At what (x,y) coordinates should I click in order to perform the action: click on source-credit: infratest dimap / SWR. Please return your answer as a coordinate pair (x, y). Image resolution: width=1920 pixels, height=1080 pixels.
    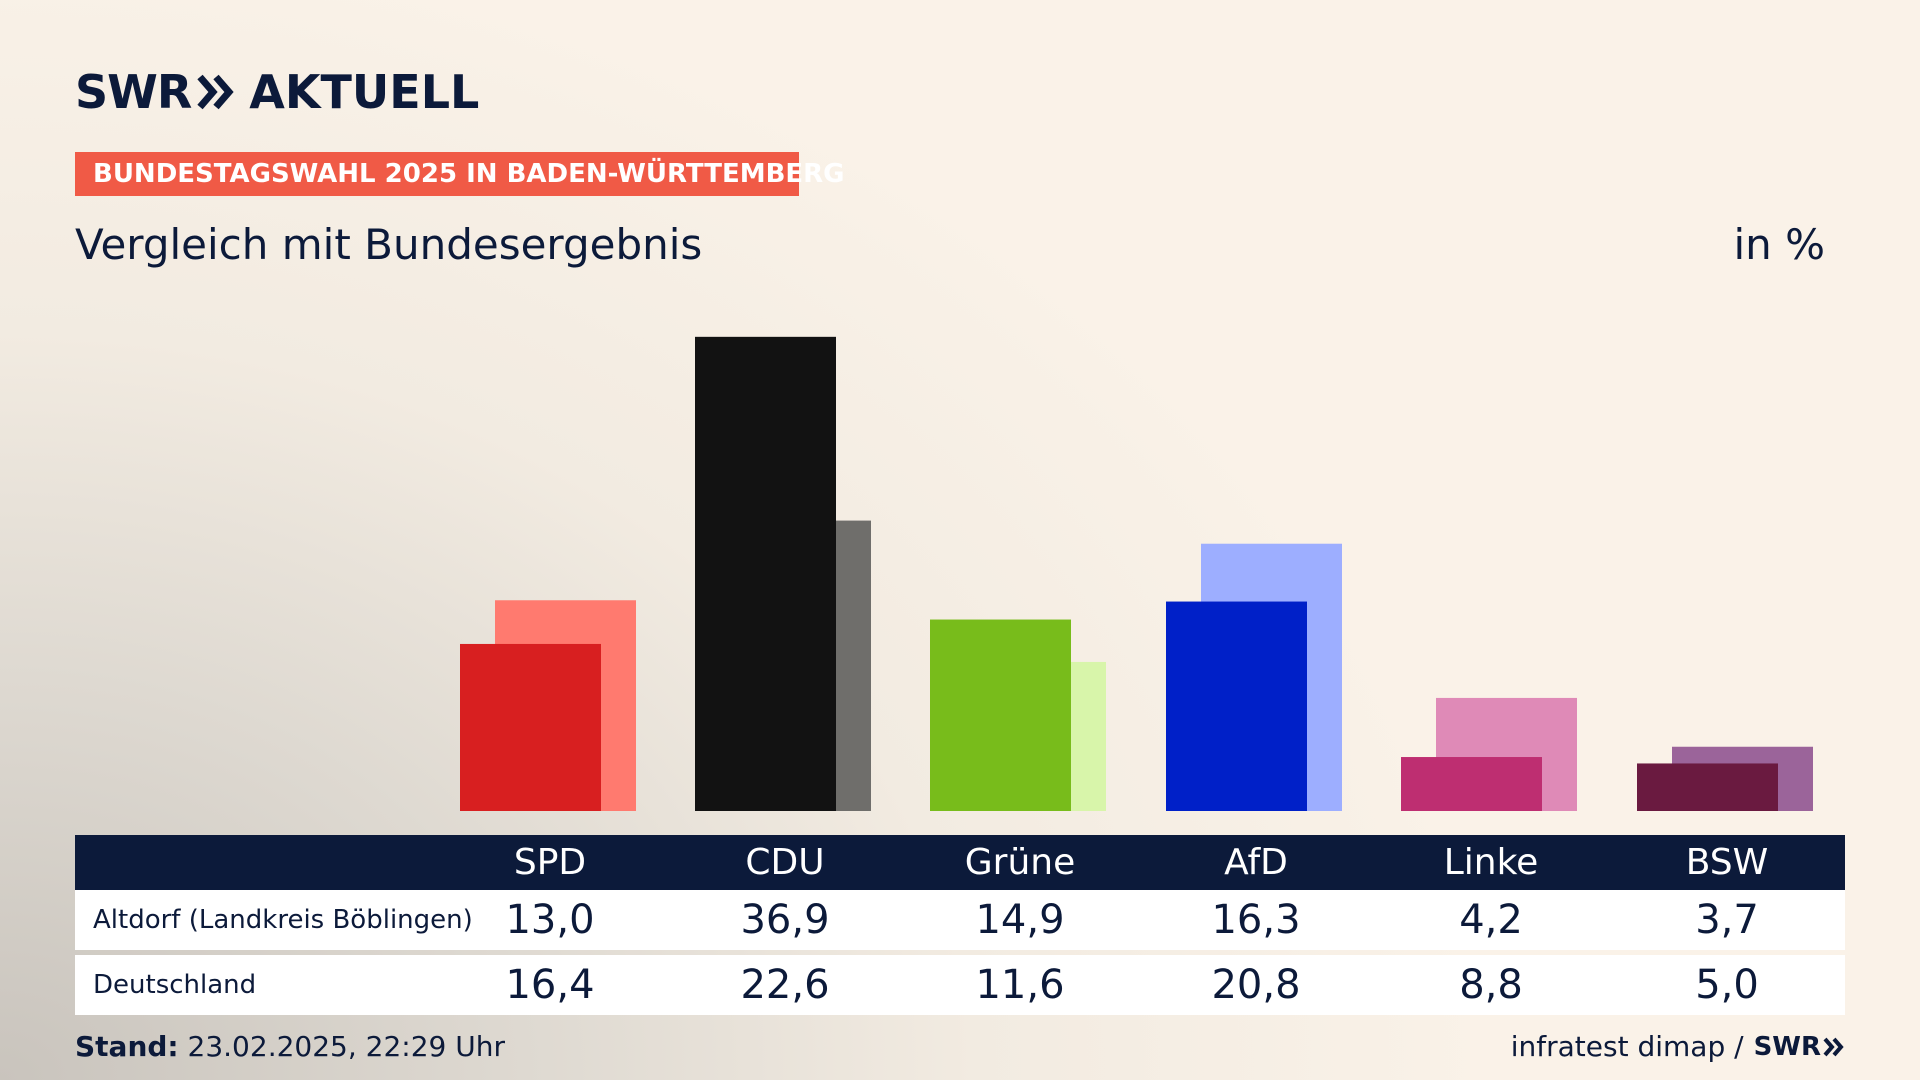
    Looking at the image, I should click on (1678, 1046).